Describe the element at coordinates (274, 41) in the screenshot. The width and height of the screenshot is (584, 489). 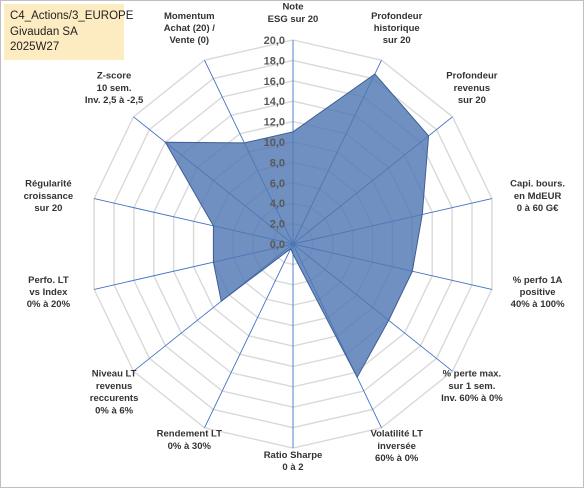
I see `tick-label-10: 20,0` at that location.